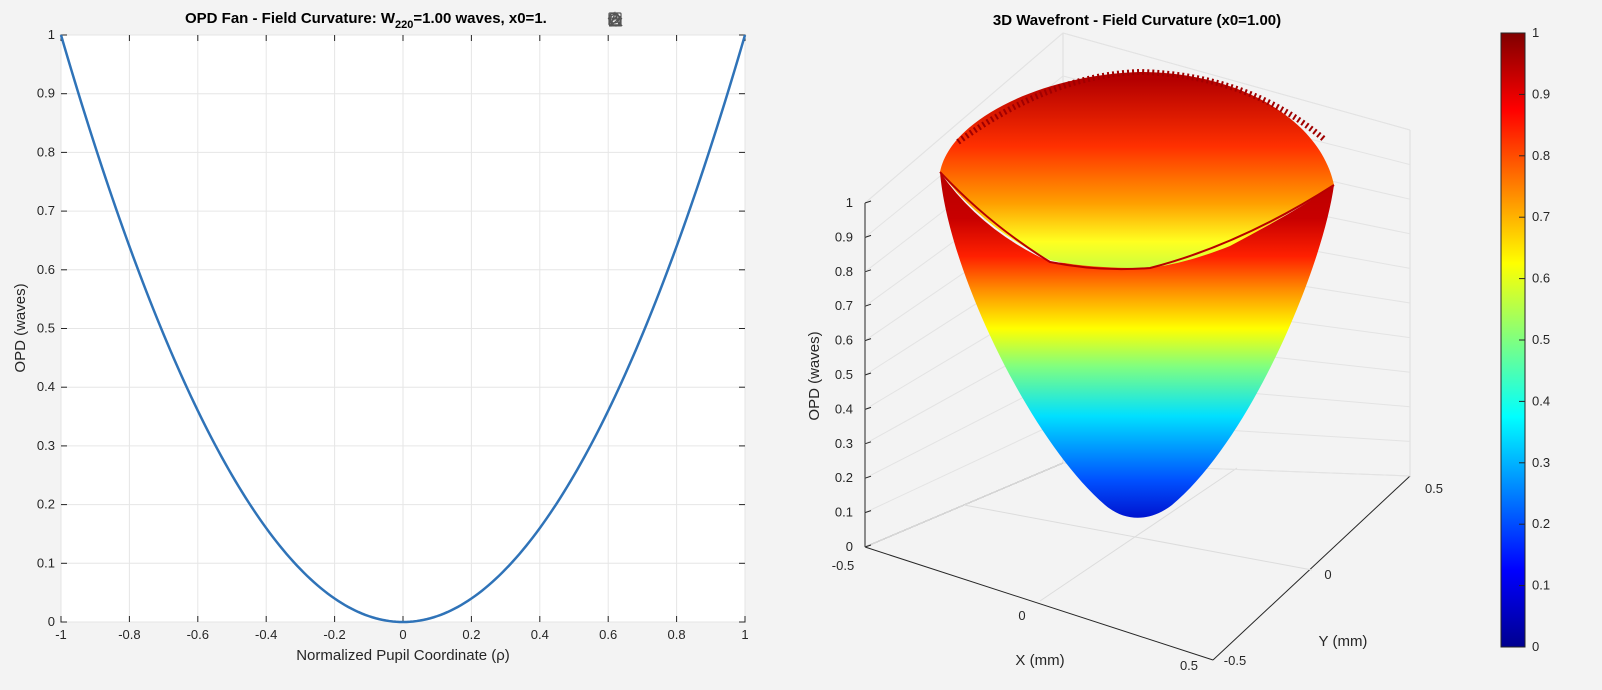 This screenshot has width=1602, height=690. Describe the element at coordinates (266, 634) in the screenshot. I see `x-tick-label: -0.4` at that location.